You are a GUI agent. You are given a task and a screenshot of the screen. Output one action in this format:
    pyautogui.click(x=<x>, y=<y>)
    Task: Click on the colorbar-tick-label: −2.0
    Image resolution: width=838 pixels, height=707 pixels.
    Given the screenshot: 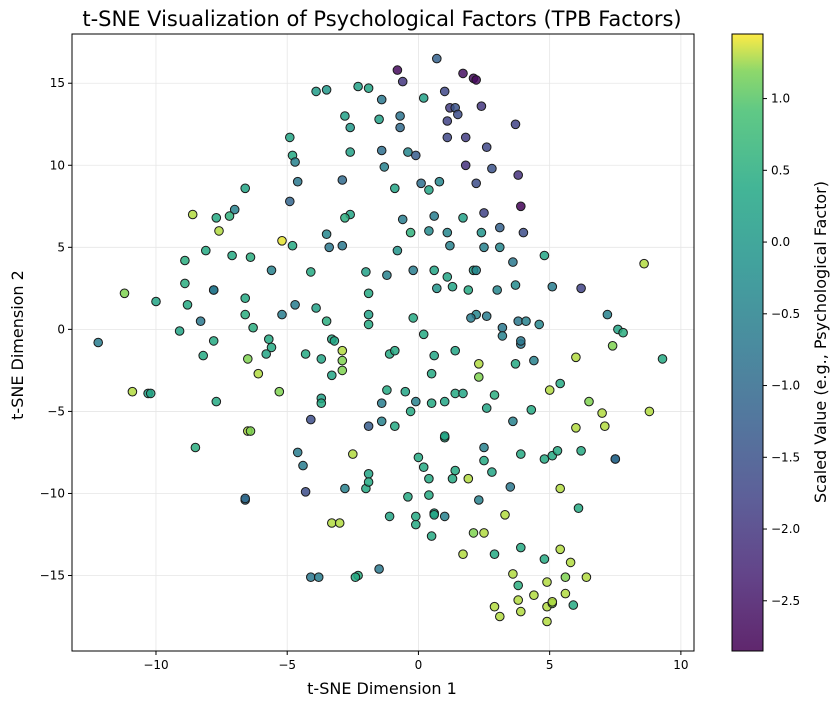 What is the action you would take?
    pyautogui.click(x=785, y=529)
    